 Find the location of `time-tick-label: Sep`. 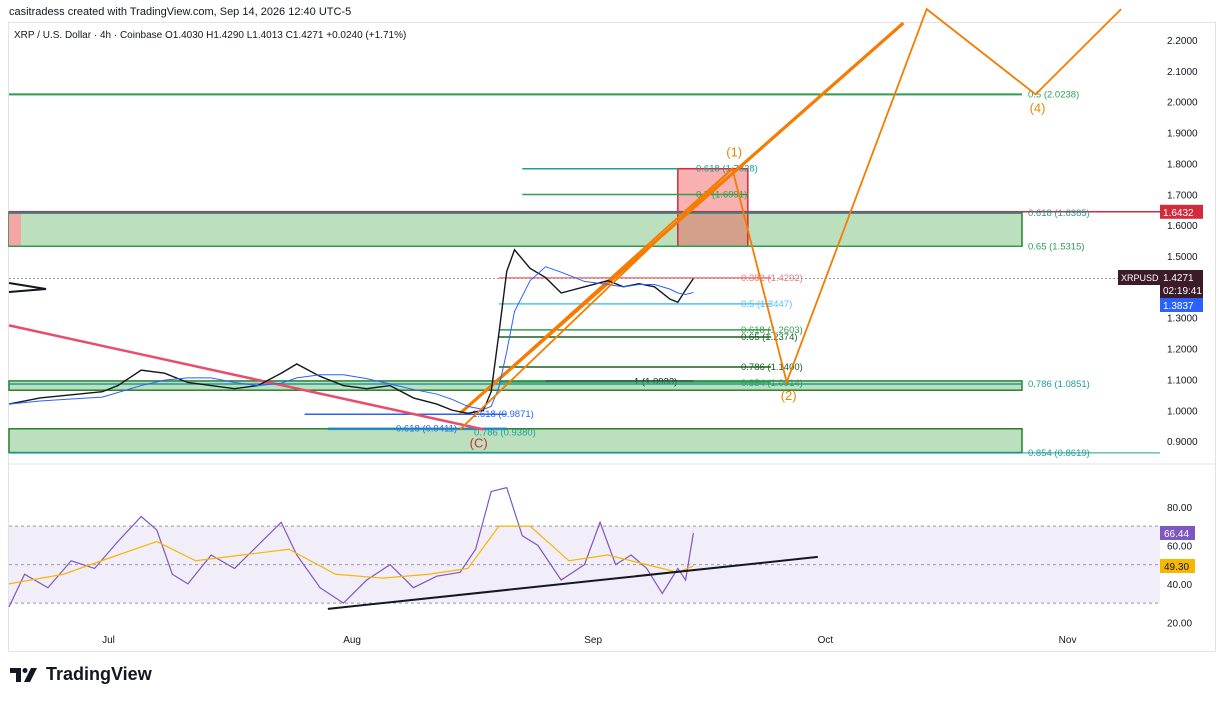

time-tick-label: Sep is located at coordinates (593, 640).